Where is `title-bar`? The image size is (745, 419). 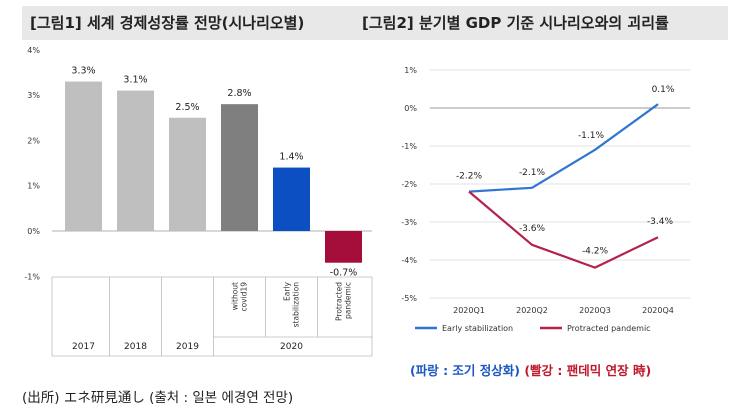
title-bar is located at coordinates (375, 23).